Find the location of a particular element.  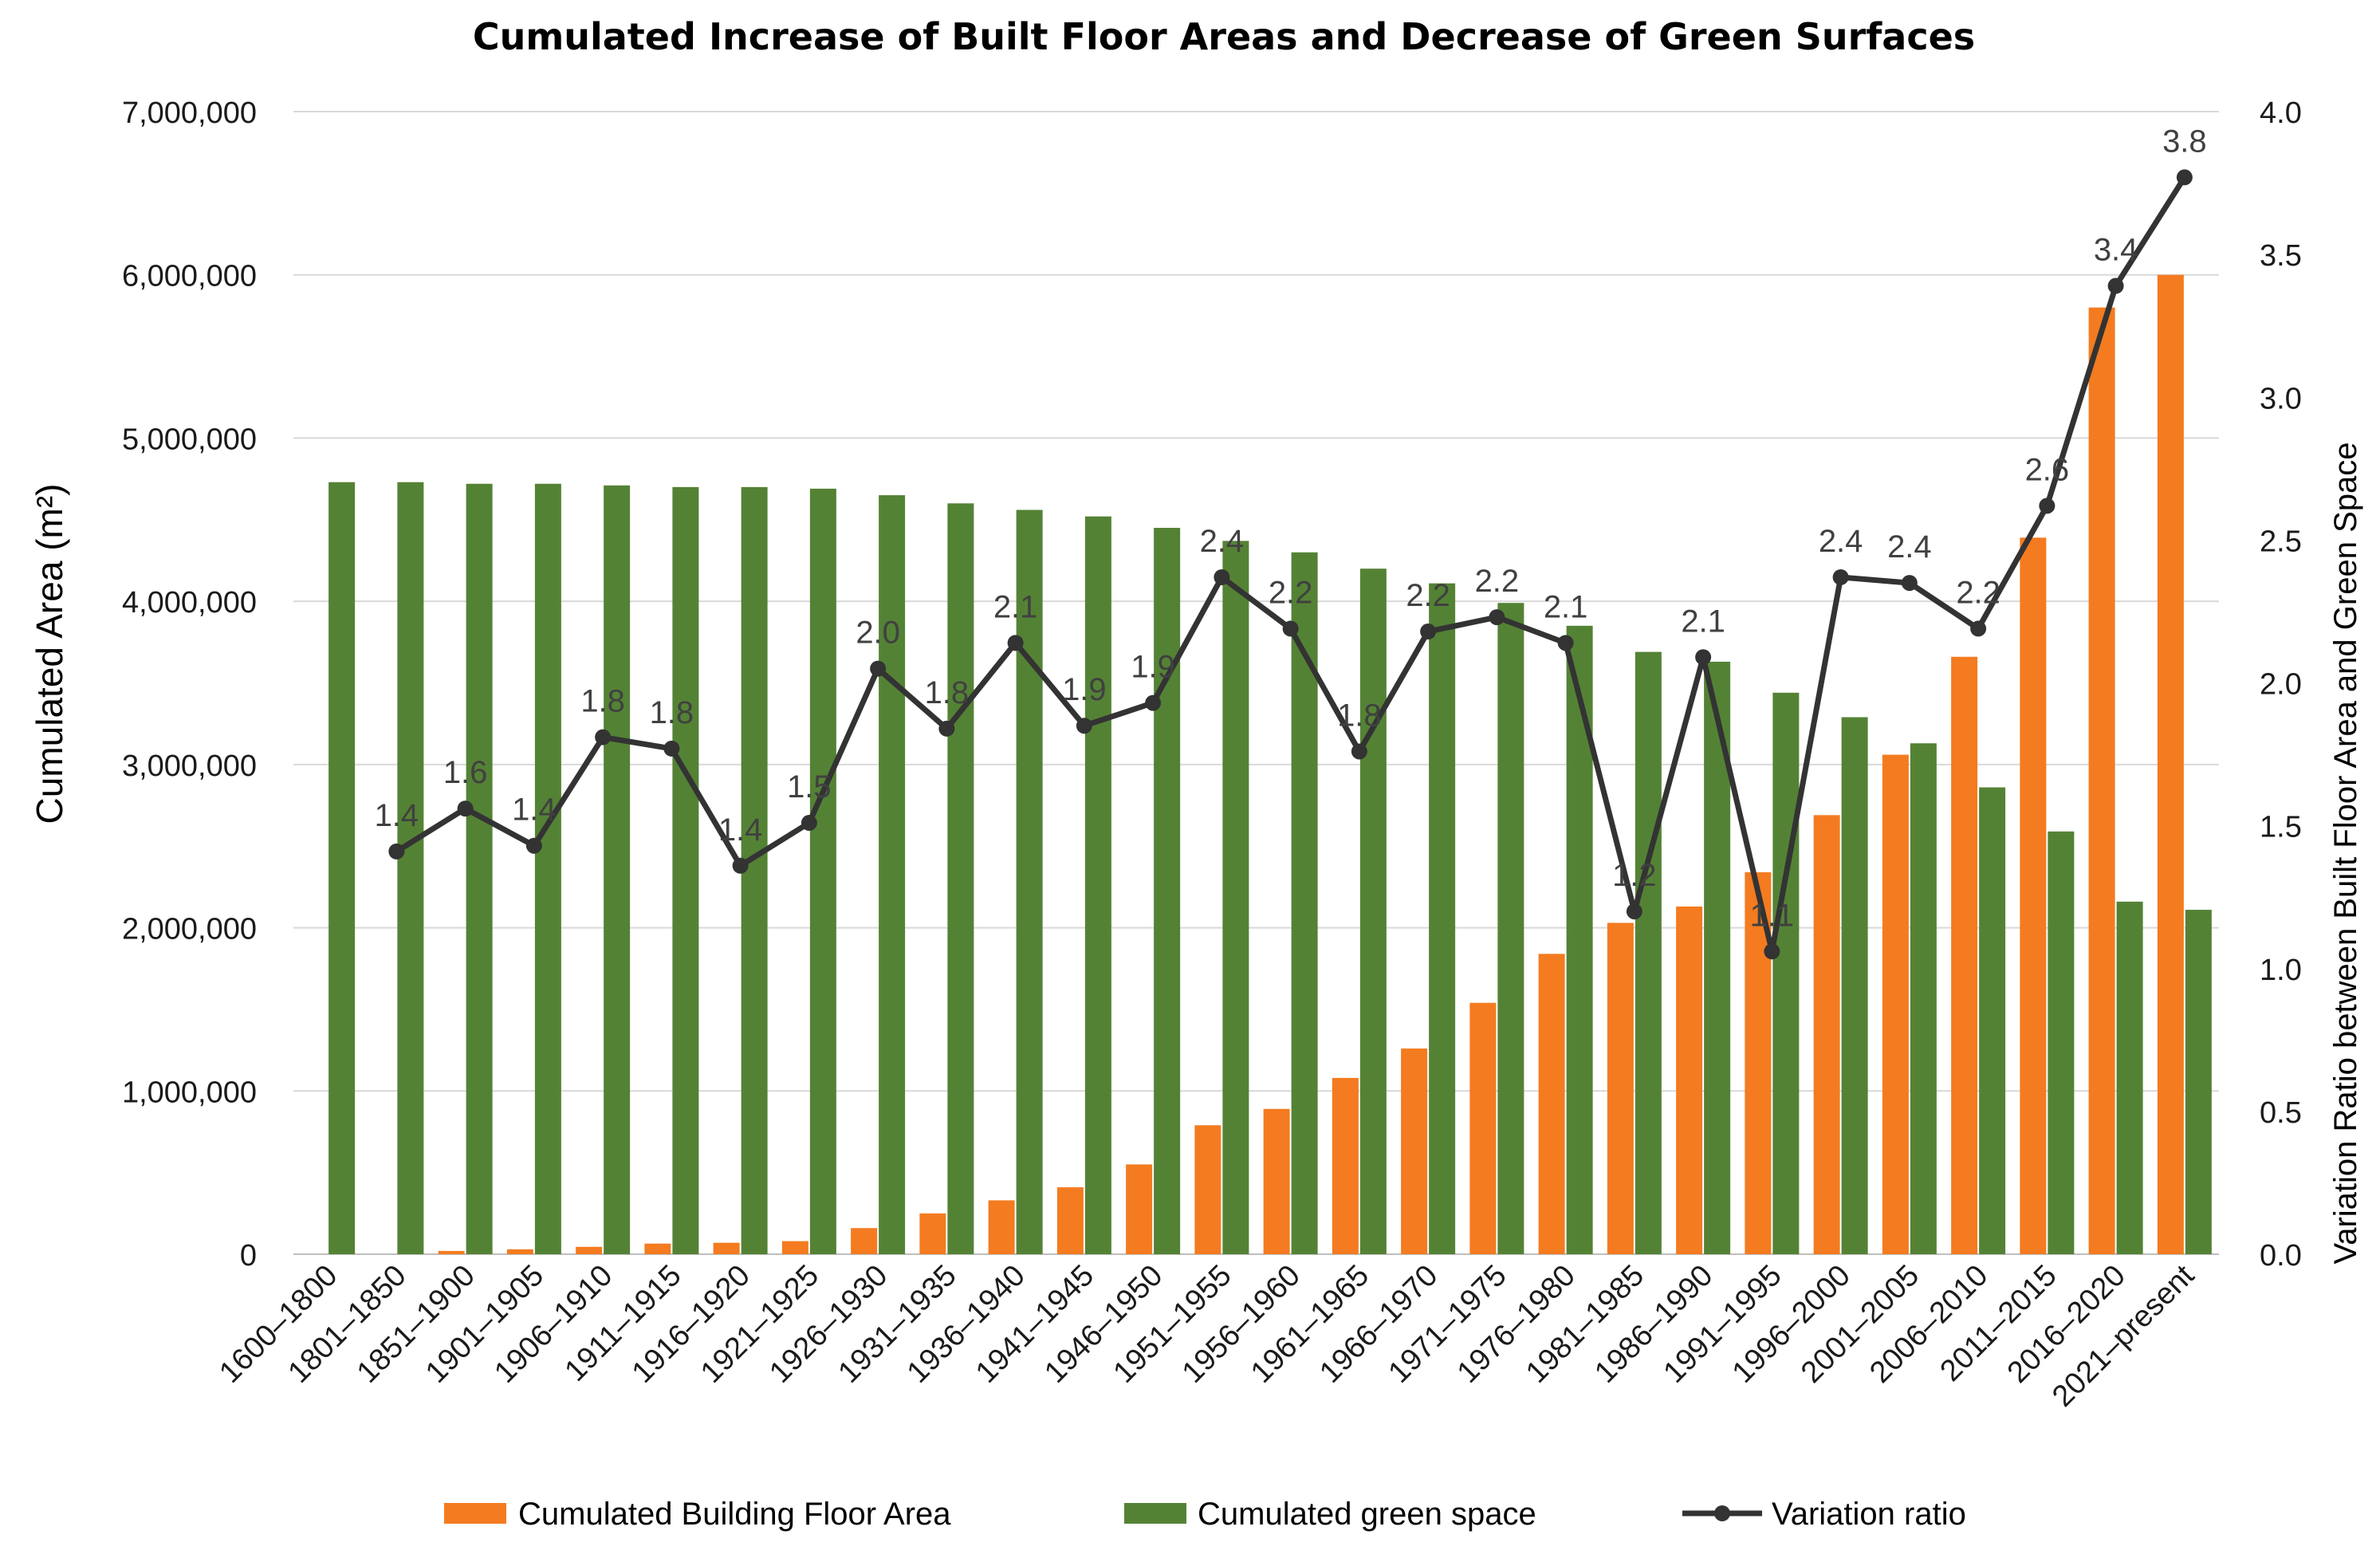

ratio-data-label: 3.8 is located at coordinates (2184, 141).